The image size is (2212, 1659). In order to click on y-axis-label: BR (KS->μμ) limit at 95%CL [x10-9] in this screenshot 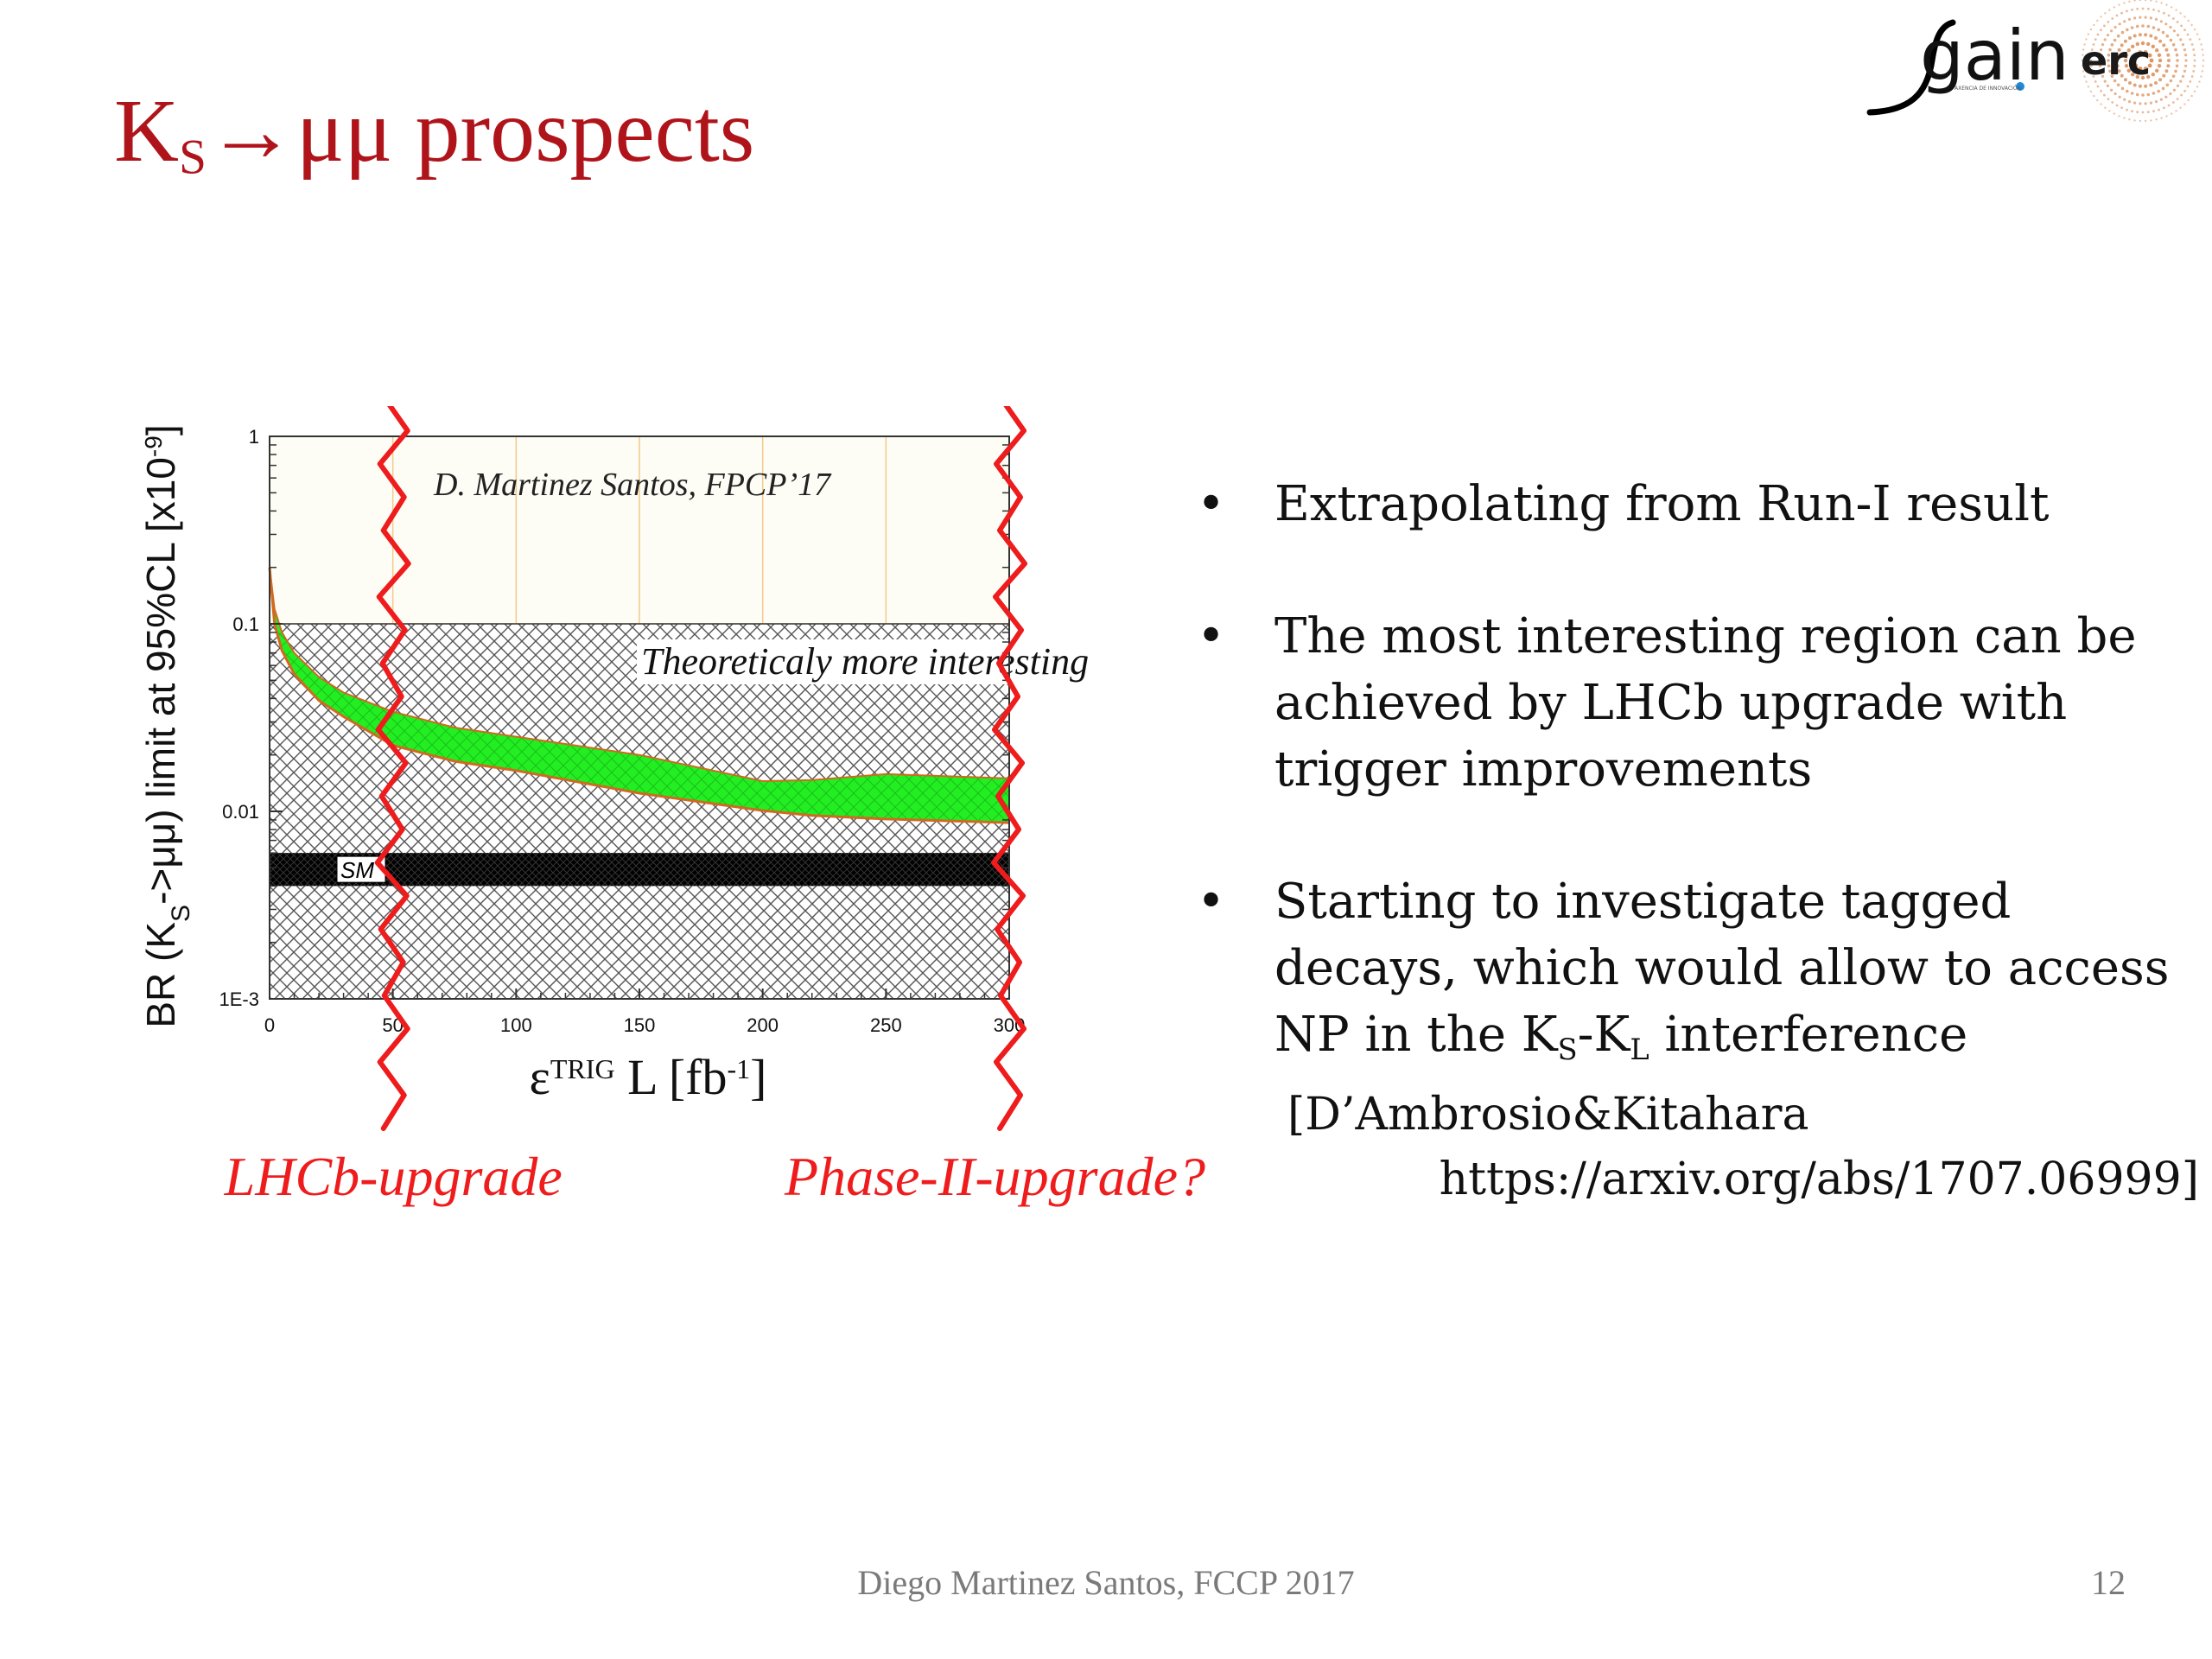, I will do `click(166, 725)`.